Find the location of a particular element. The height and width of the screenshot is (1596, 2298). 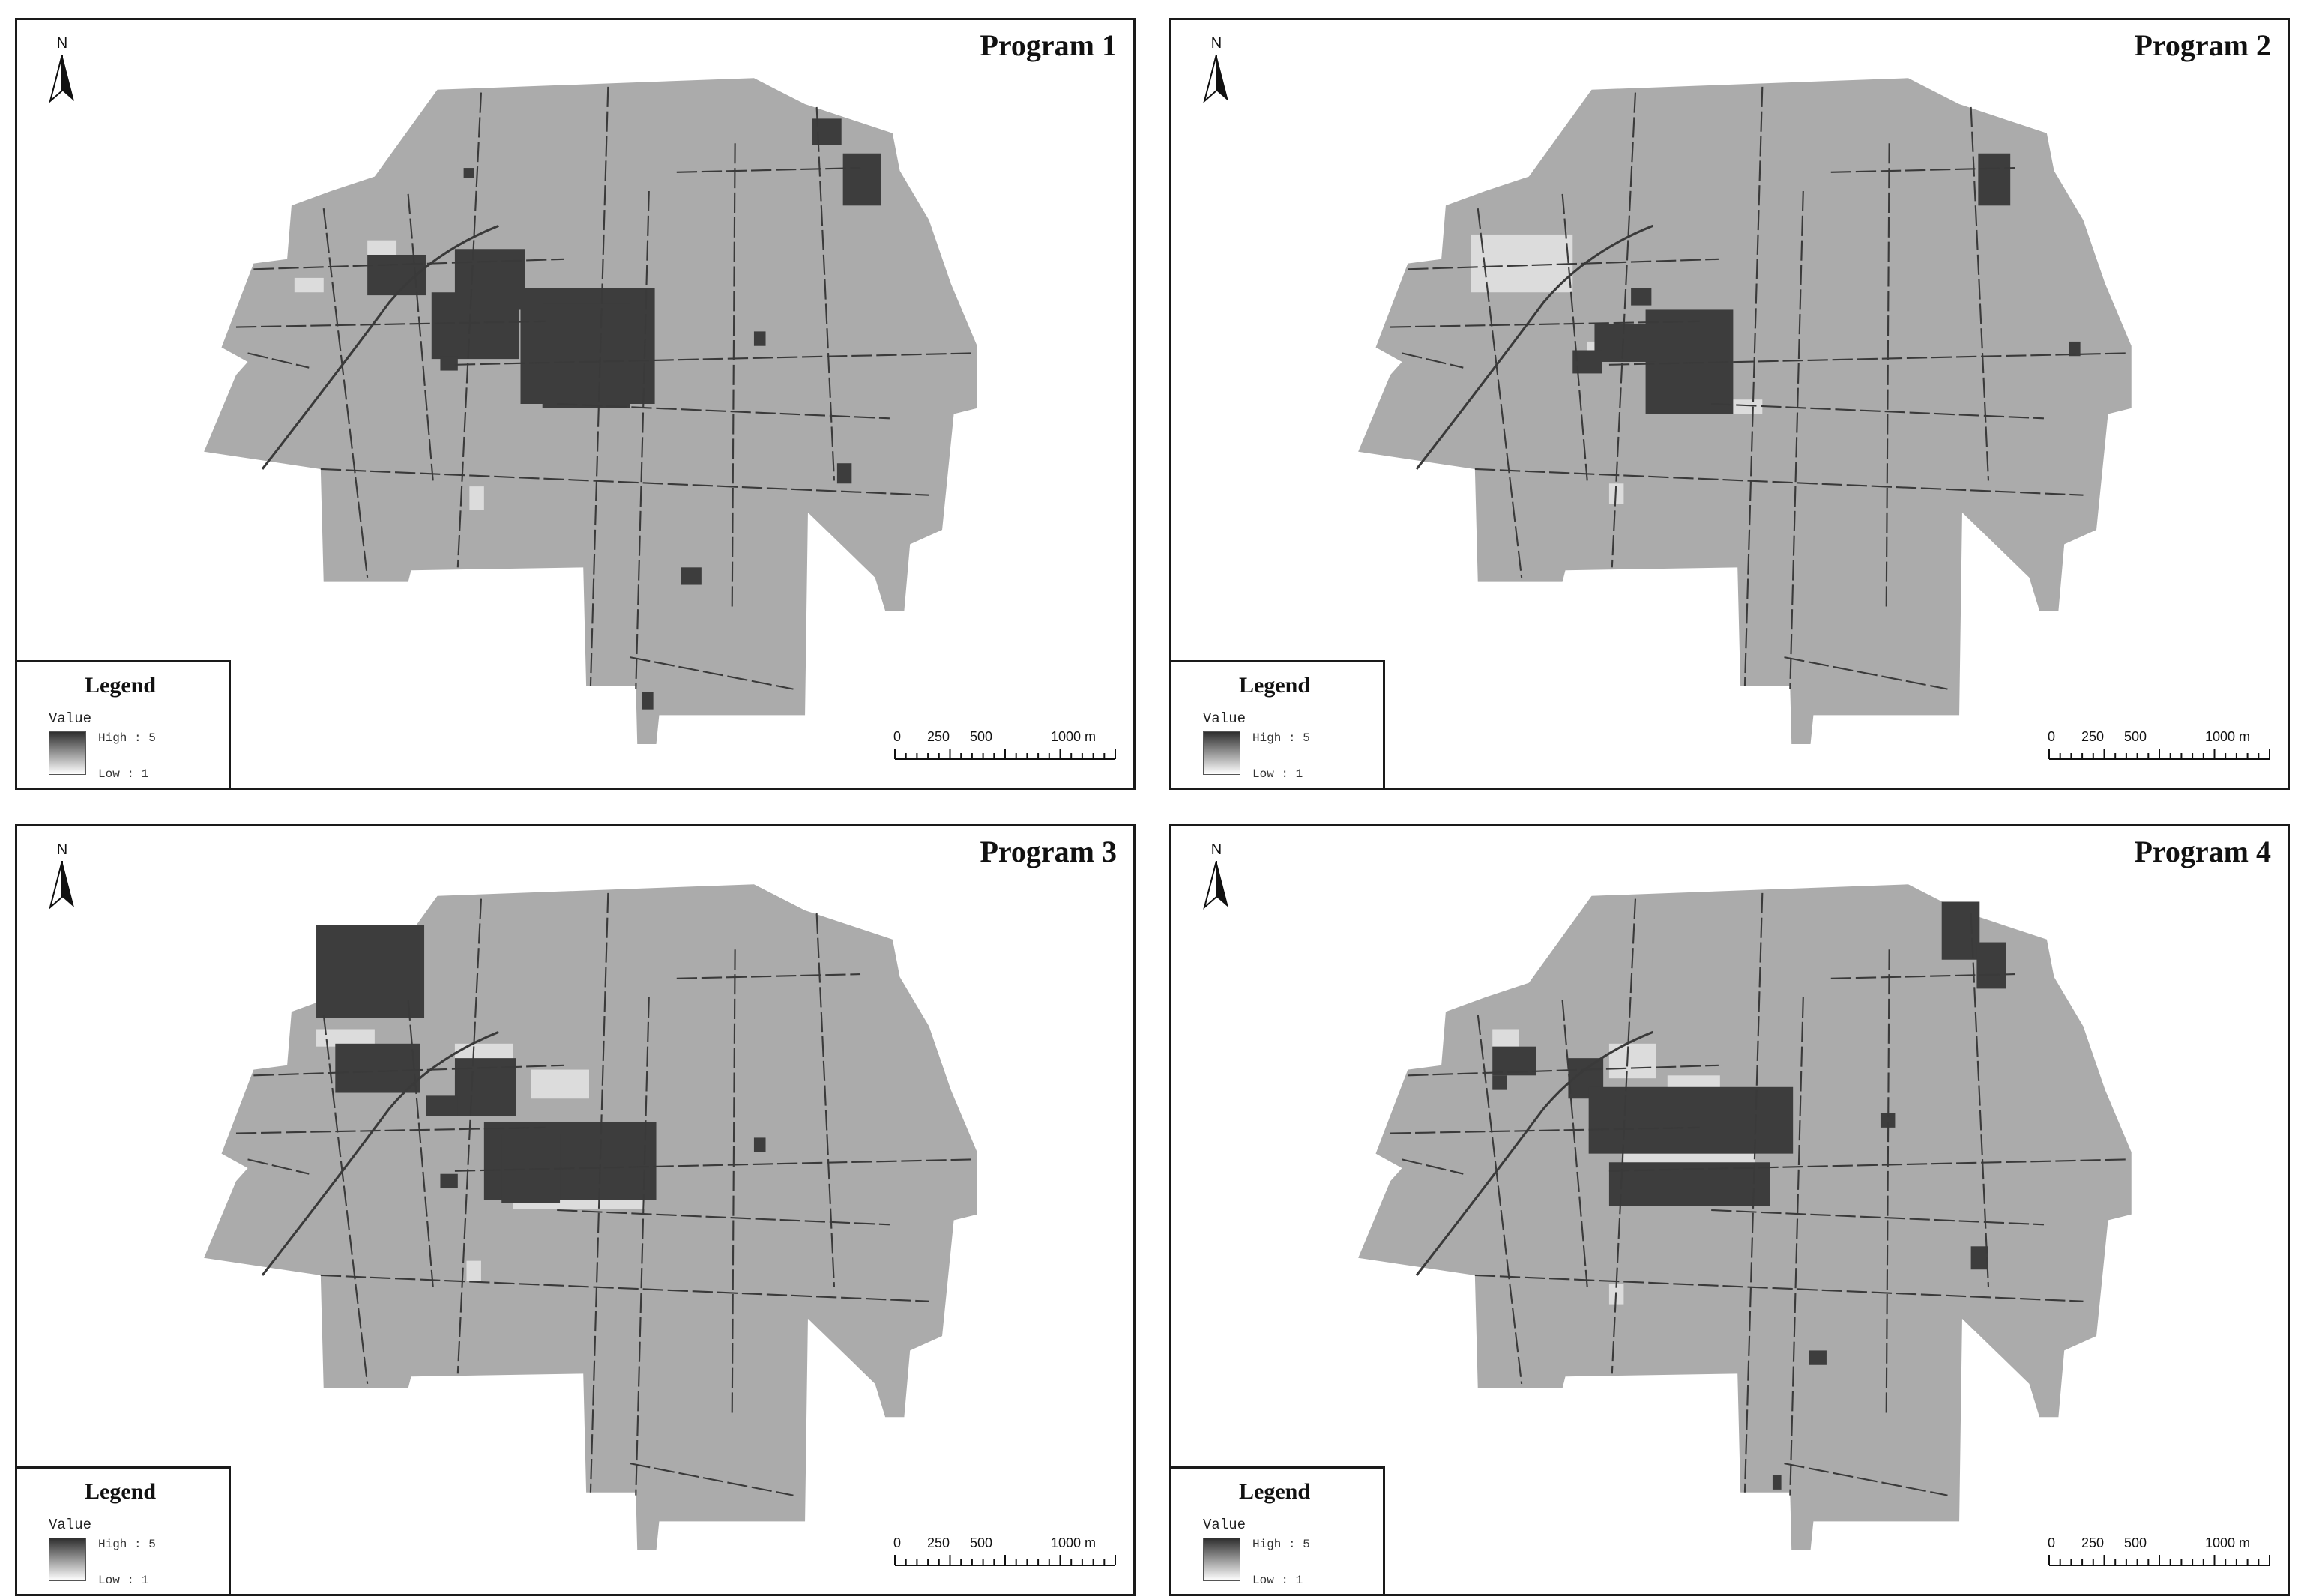

district-area is located at coordinates (590, 411).